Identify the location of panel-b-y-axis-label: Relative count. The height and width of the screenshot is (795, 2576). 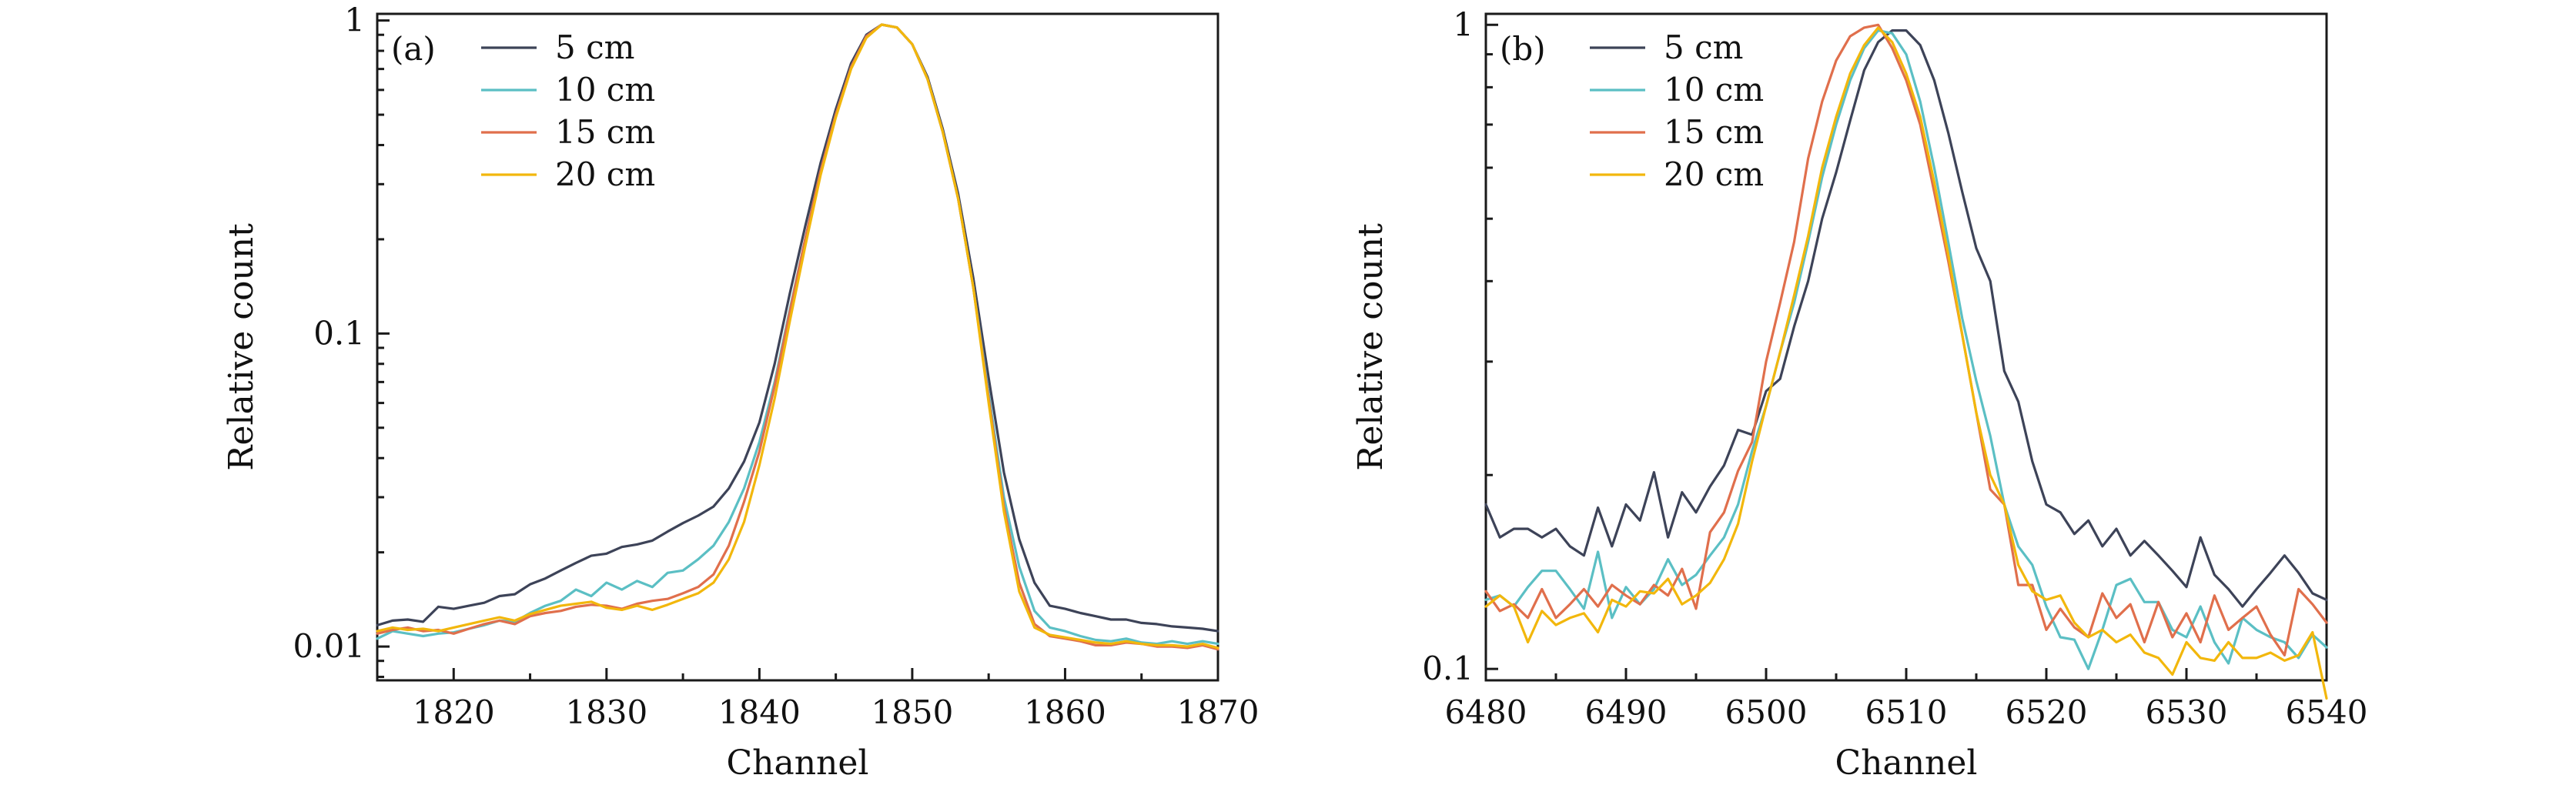
(1371, 347).